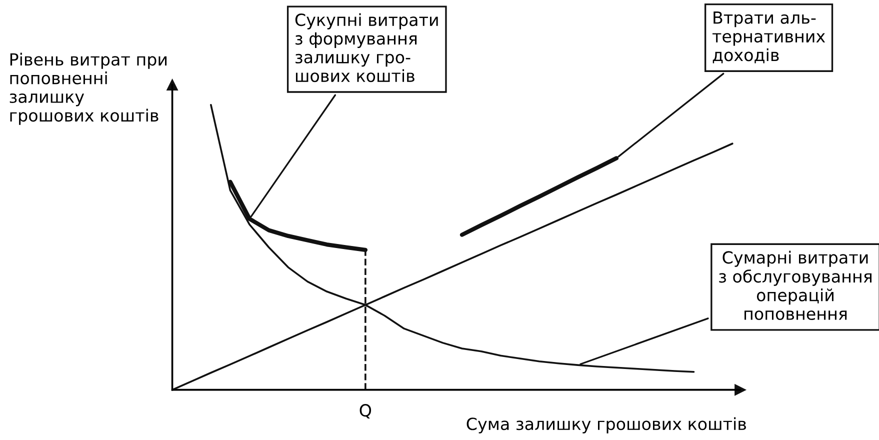 Image resolution: width=879 pixels, height=440 pixels. Describe the element at coordinates (366, 411) in the screenshot. I see `text: Q` at that location.